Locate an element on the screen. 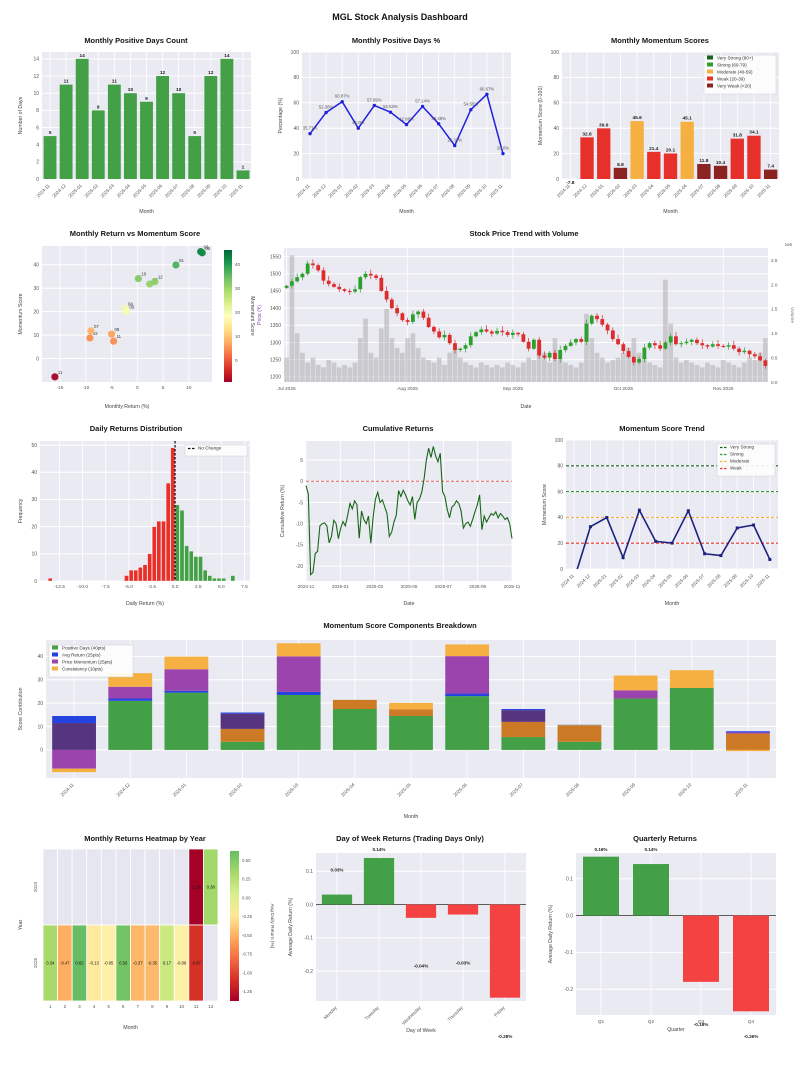  svg-text: Volume is located at coordinates (792, 315).